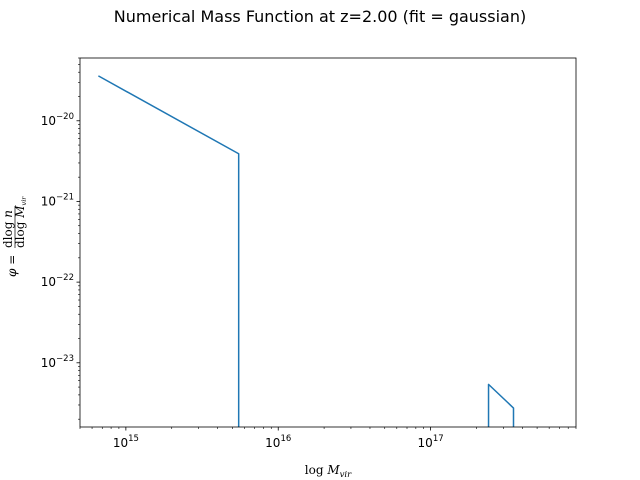  I want to click on y-tick-label: 10−20, so click(57, 120).